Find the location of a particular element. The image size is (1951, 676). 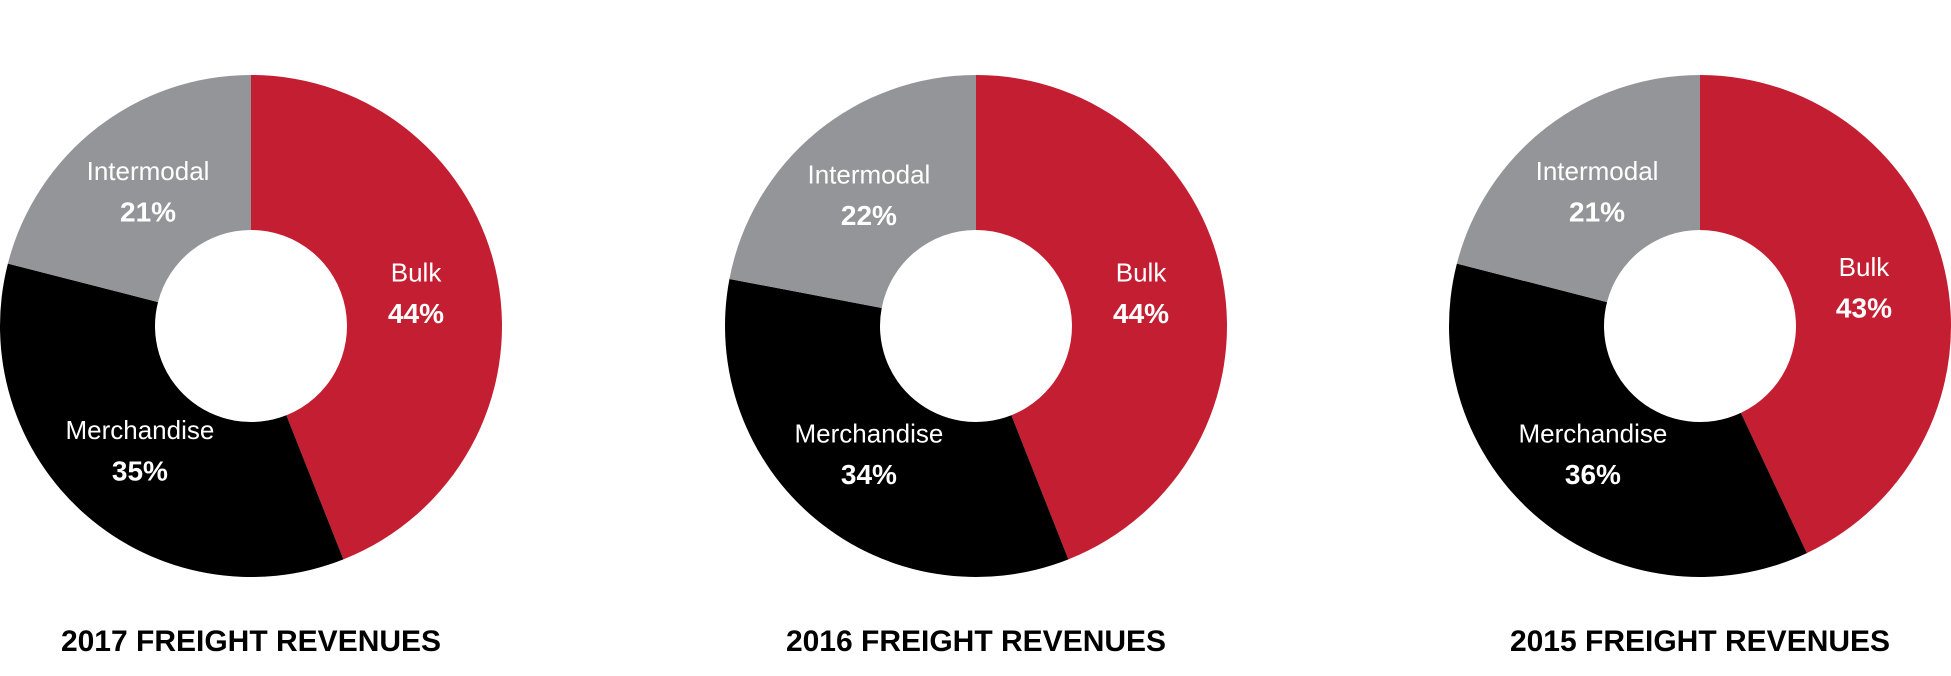

slice-value-label: 35% is located at coordinates (140, 470).